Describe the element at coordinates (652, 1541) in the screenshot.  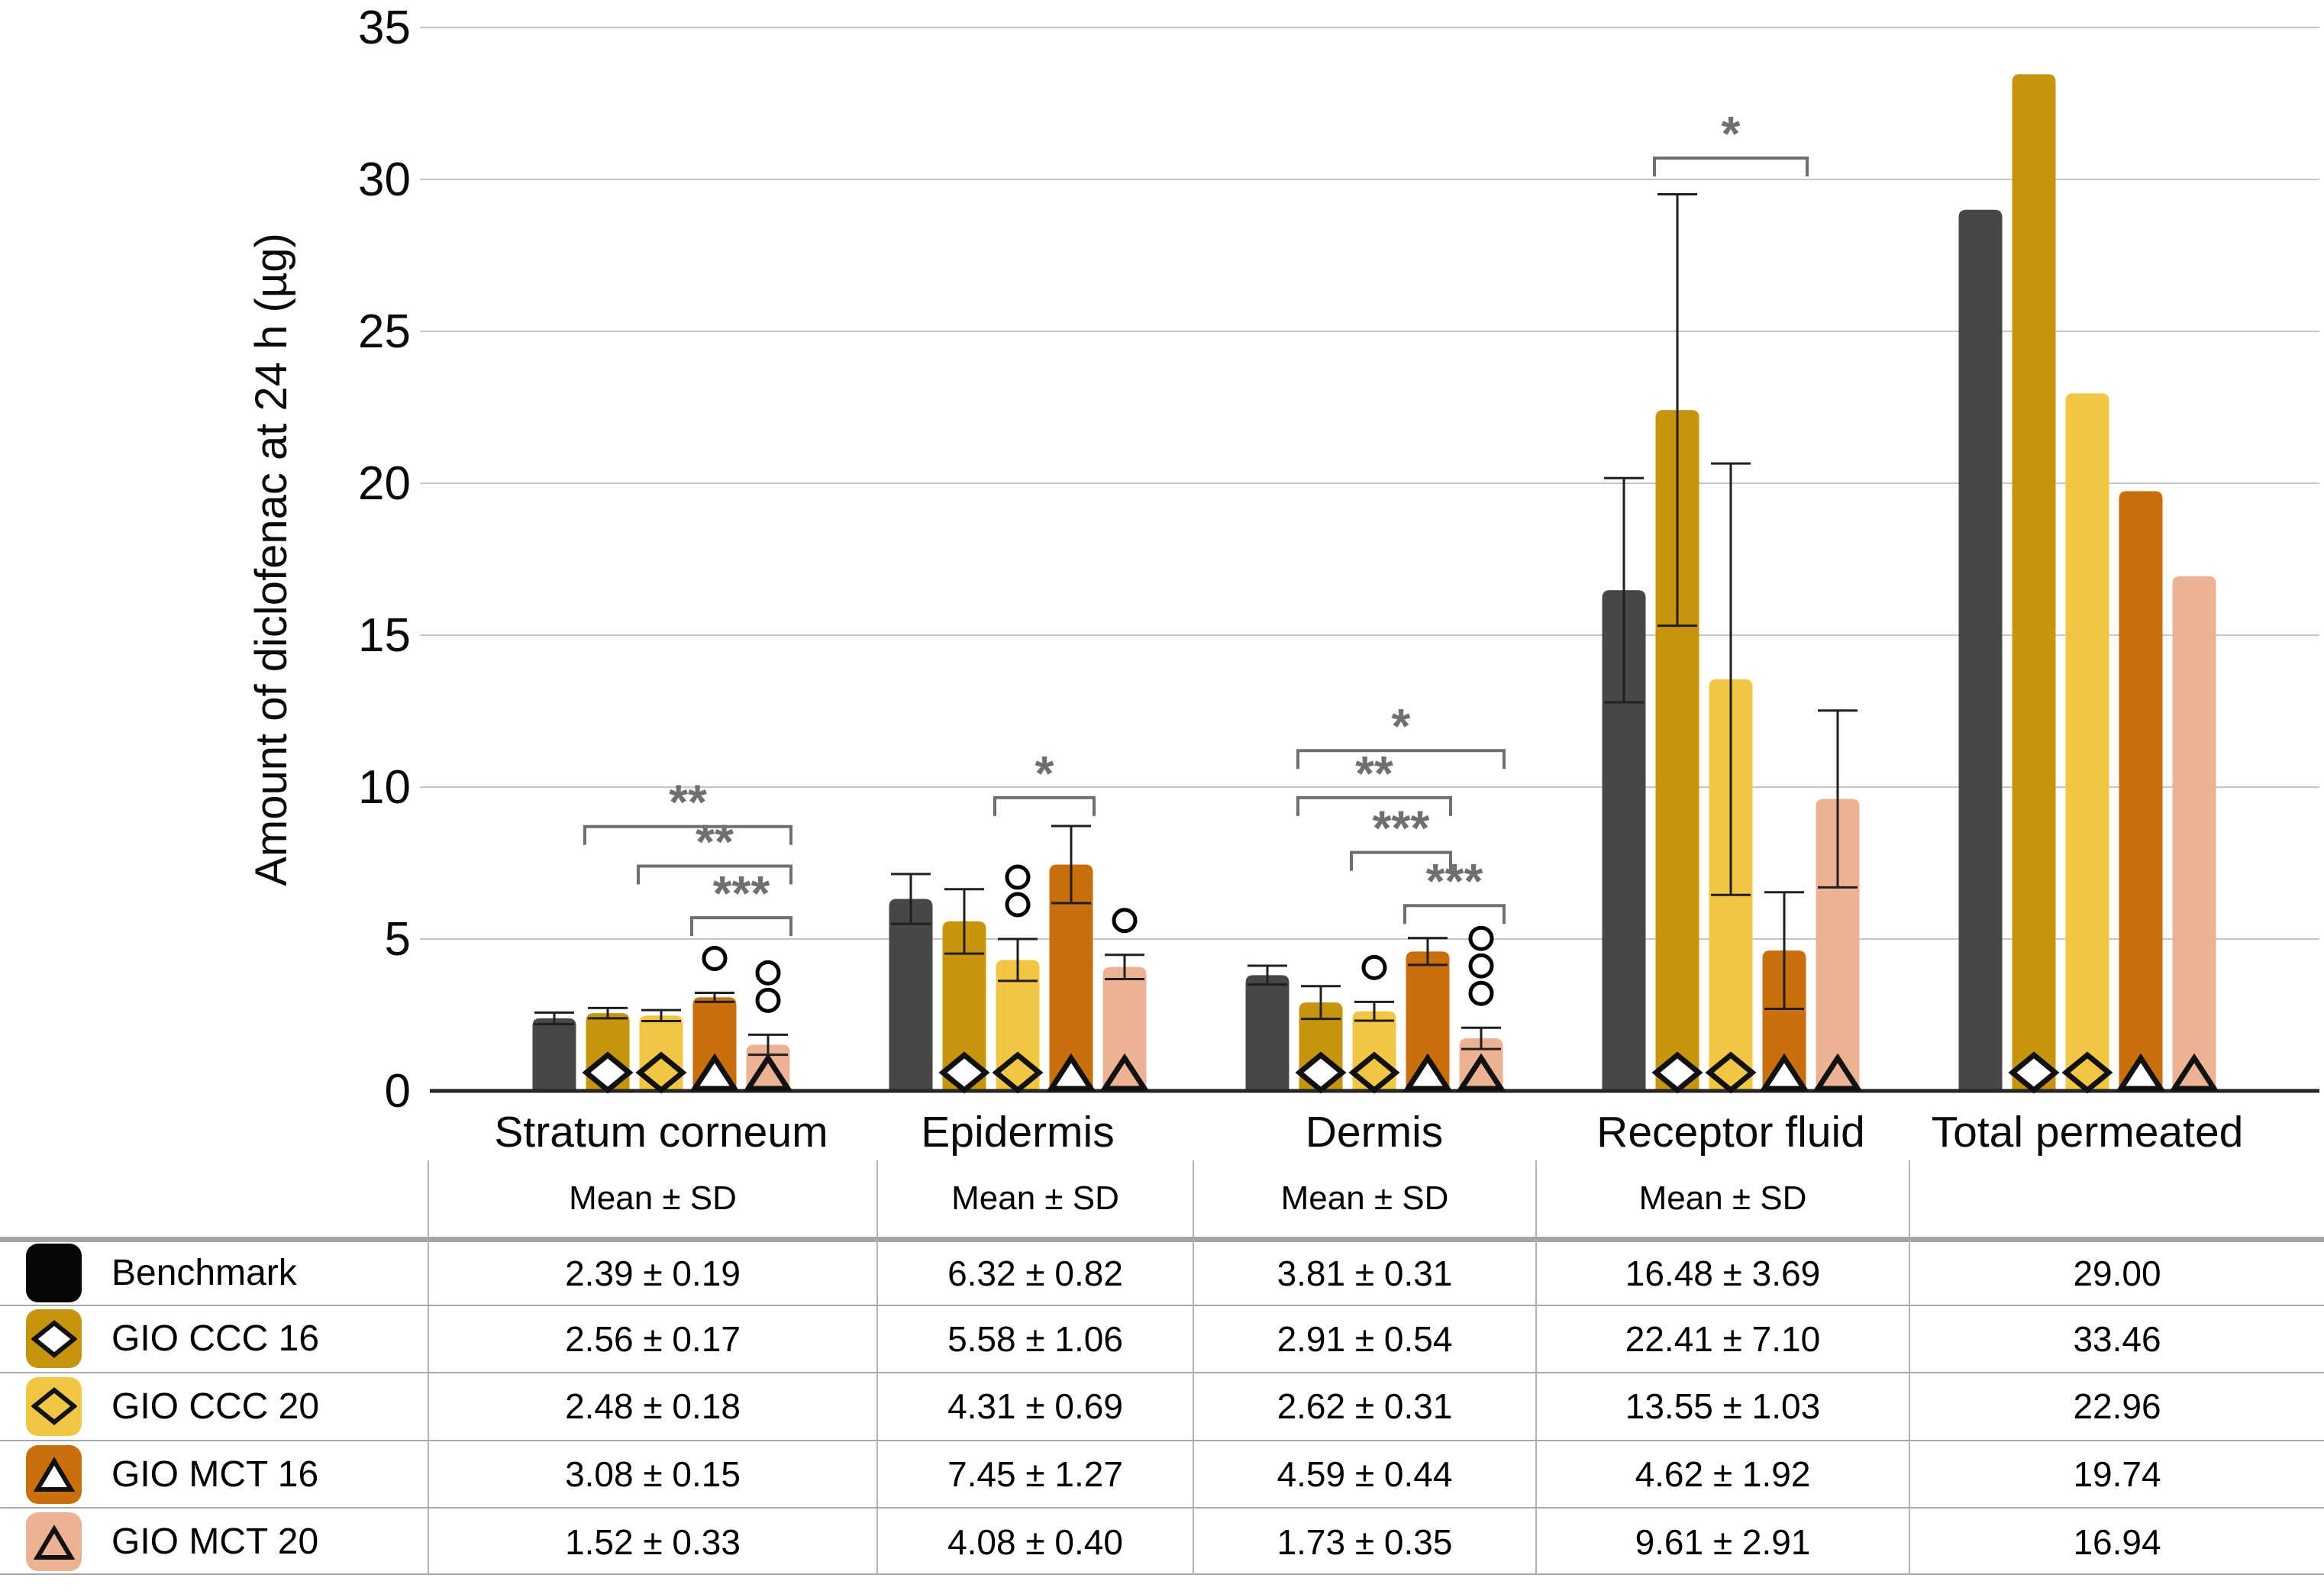
I see `table-cell: 1.52 ± 0.33` at that location.